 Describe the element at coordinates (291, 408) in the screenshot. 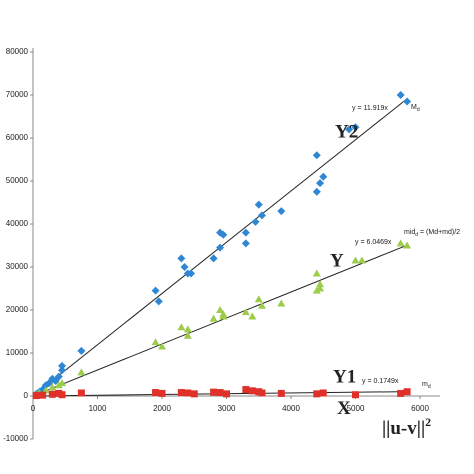

I see `x-tick-label: 4000` at that location.